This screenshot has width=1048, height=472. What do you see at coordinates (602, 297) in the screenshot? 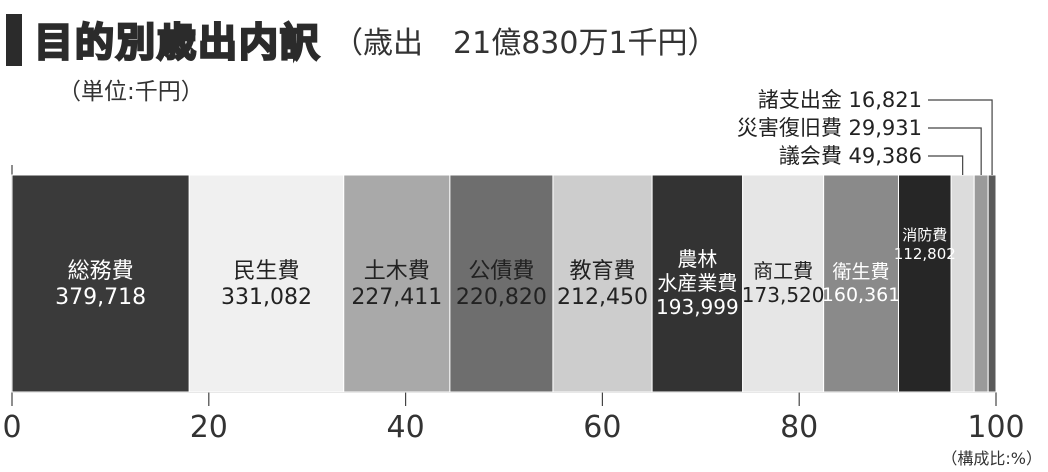
I see `segment-value-label: 212,450` at bounding box center [602, 297].